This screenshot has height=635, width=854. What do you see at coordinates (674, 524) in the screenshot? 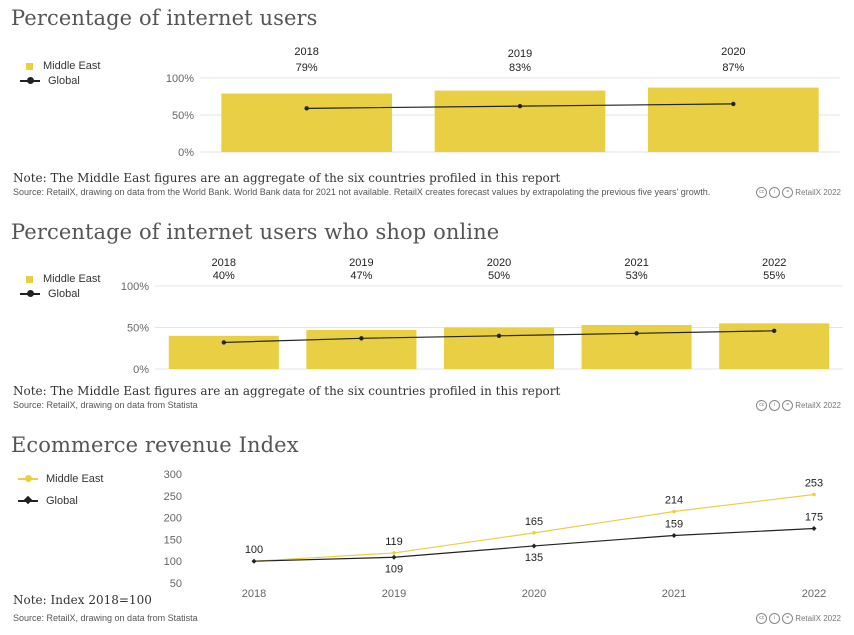
I see `value-label: 159` at bounding box center [674, 524].